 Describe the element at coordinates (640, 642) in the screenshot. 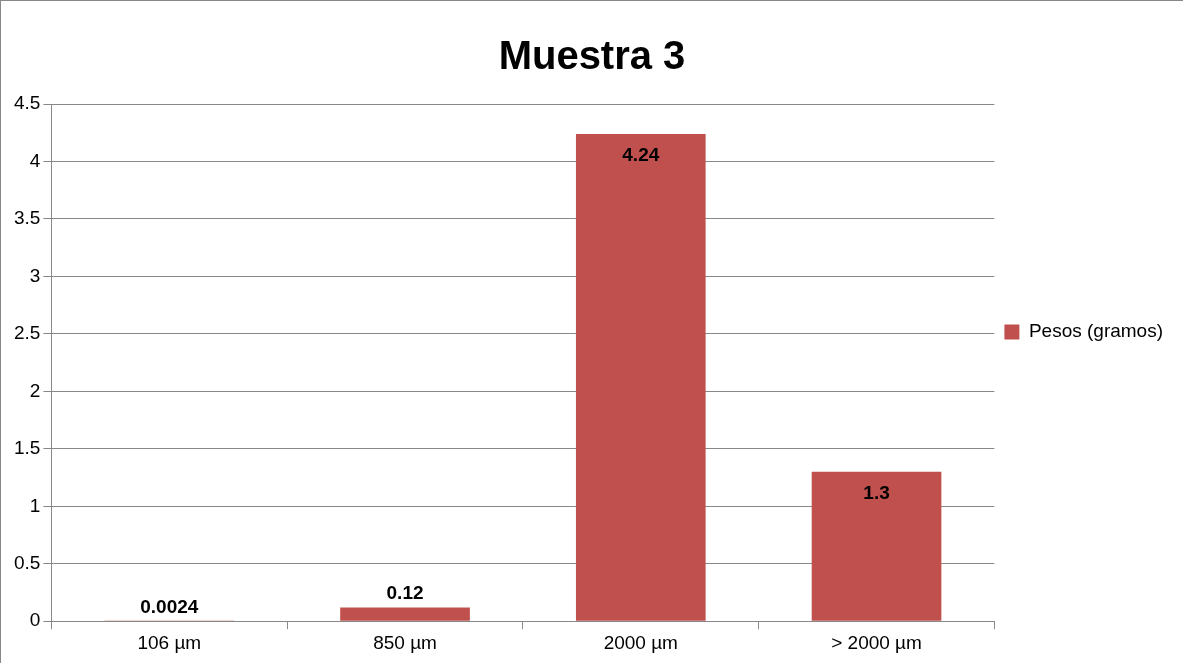

I see `x-tick-label: 2000 µm` at that location.